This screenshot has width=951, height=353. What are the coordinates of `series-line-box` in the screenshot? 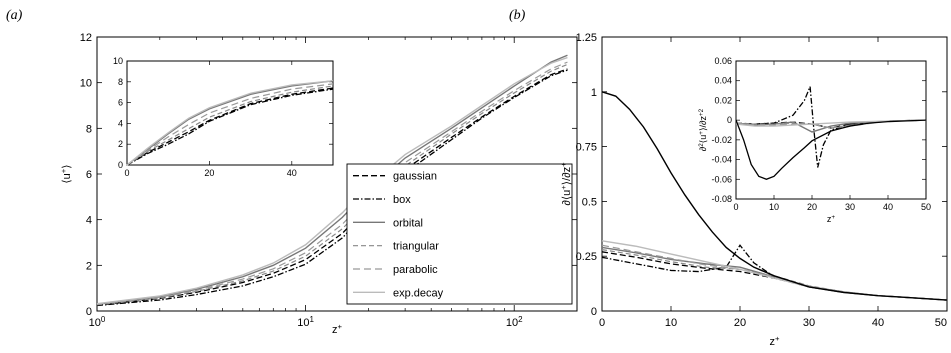 It's located at (774, 272).